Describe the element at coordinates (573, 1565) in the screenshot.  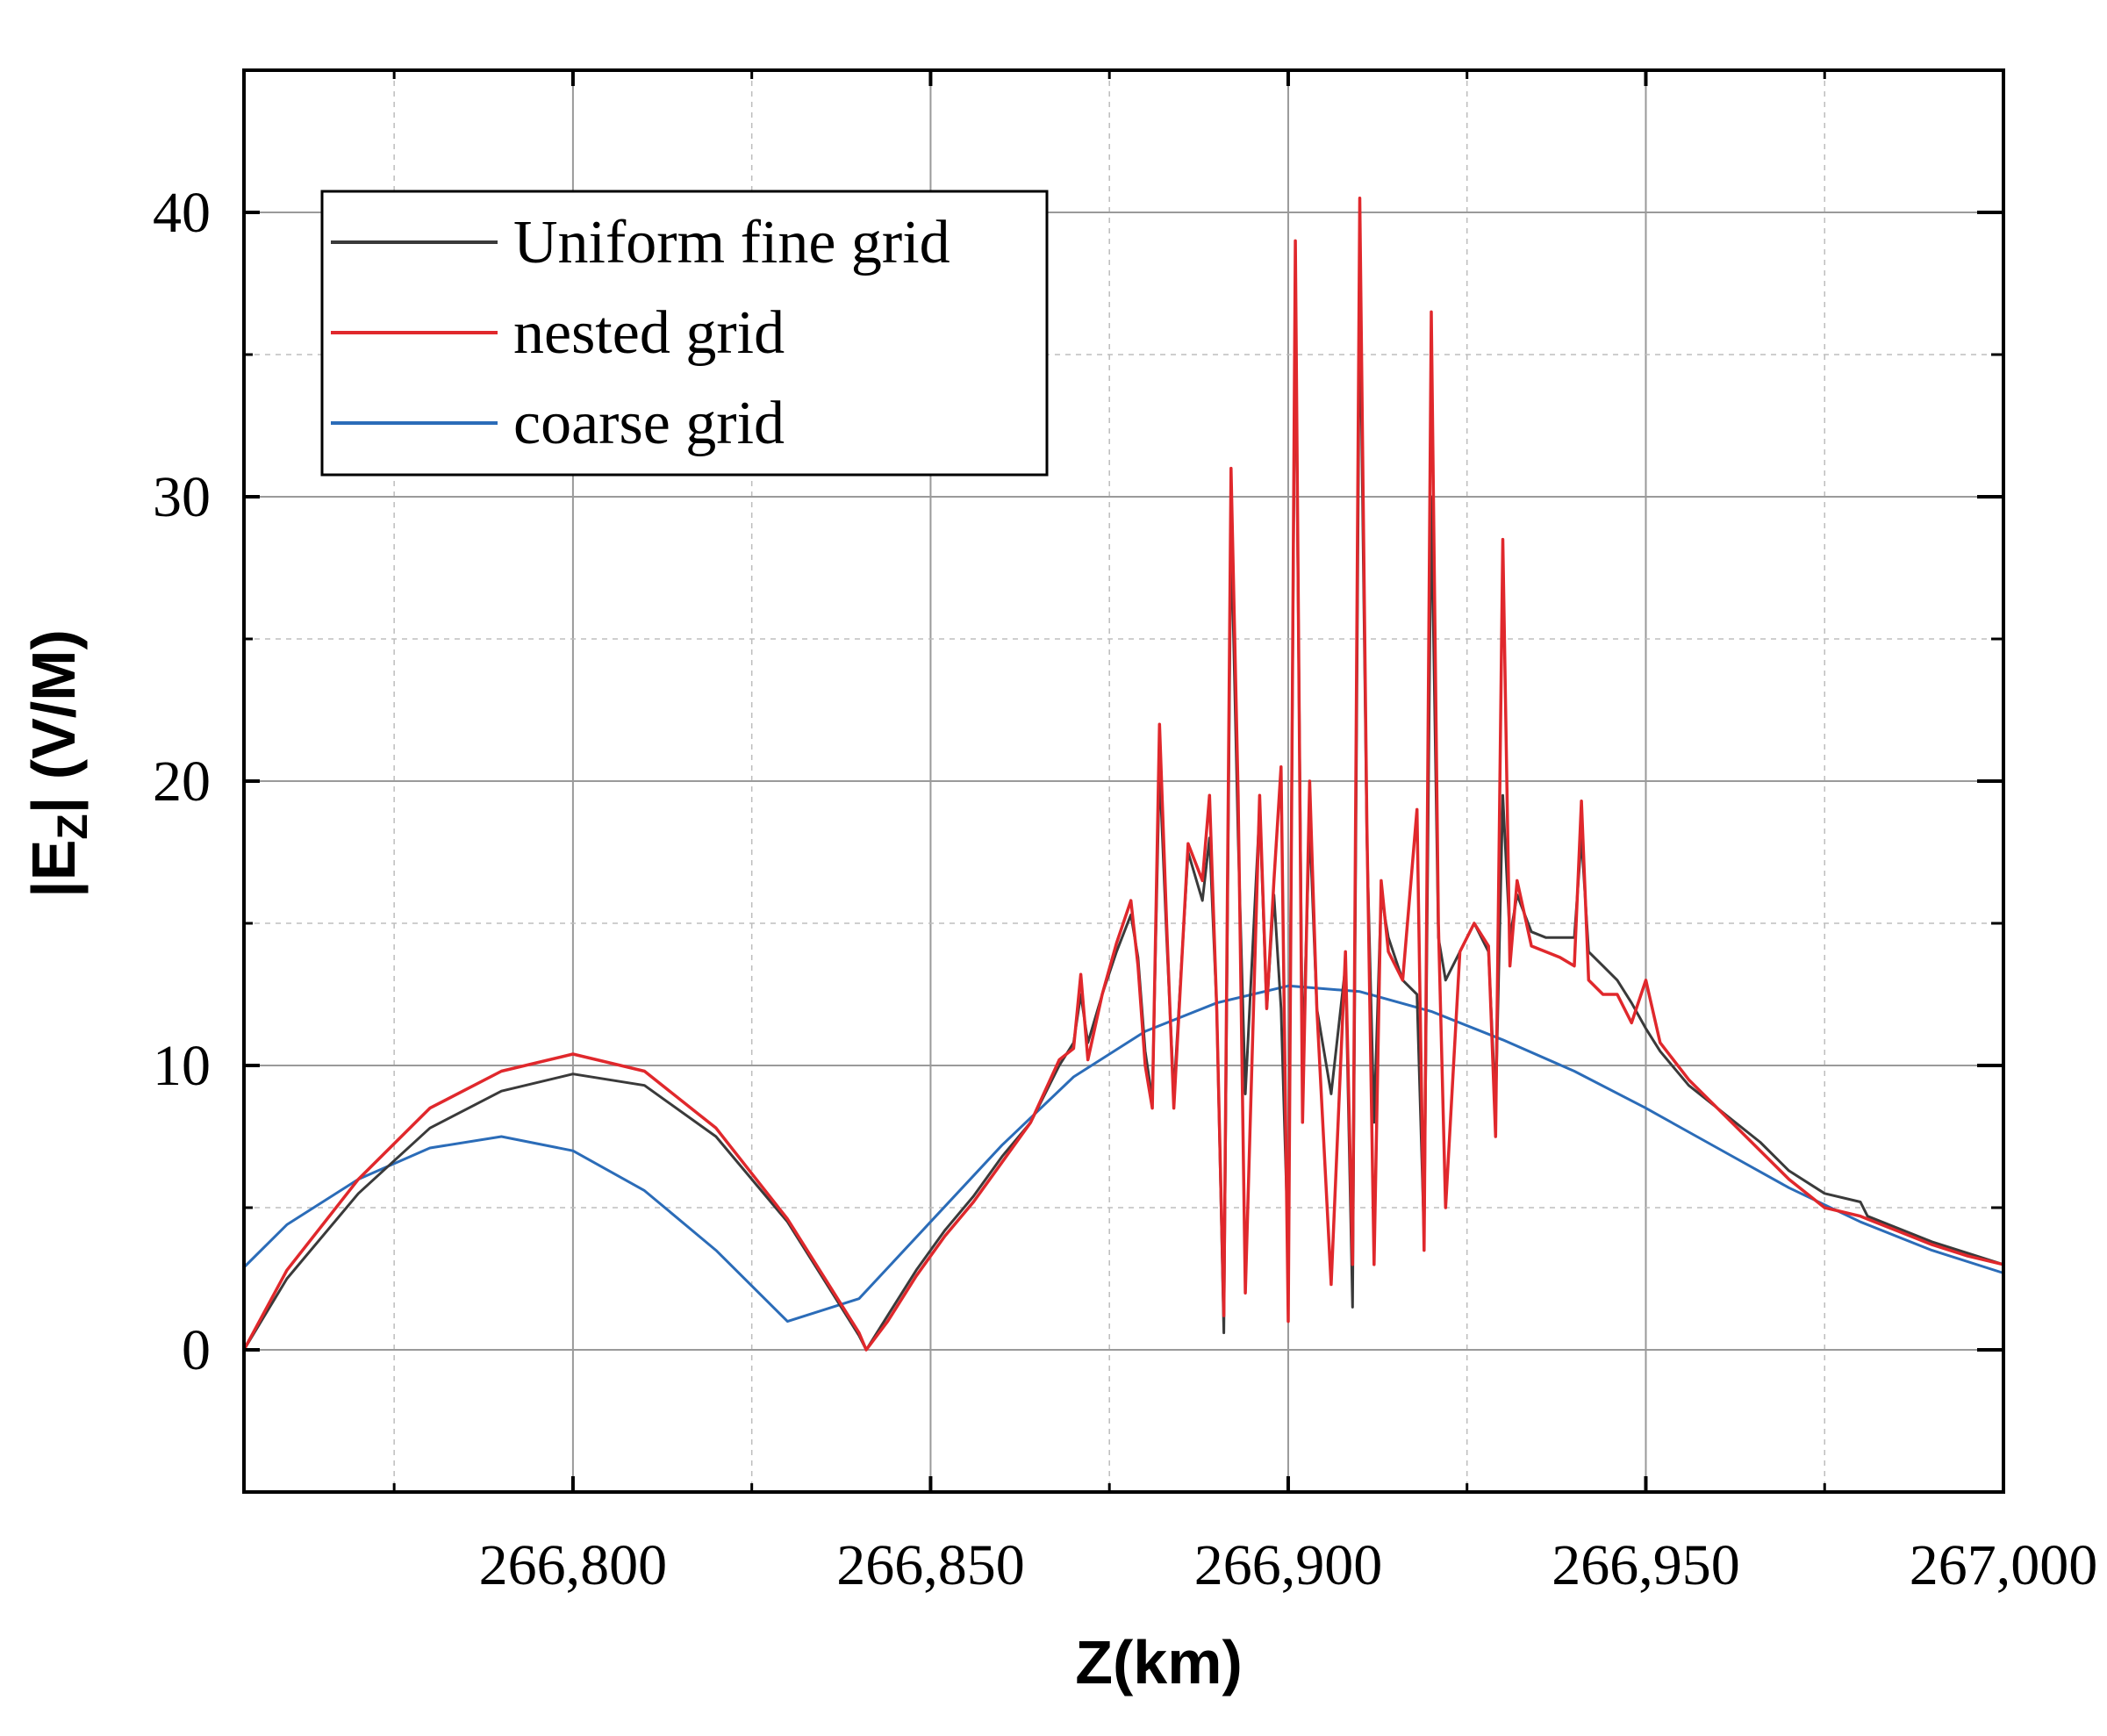
I see `x-tick-label: 266,800` at that location.